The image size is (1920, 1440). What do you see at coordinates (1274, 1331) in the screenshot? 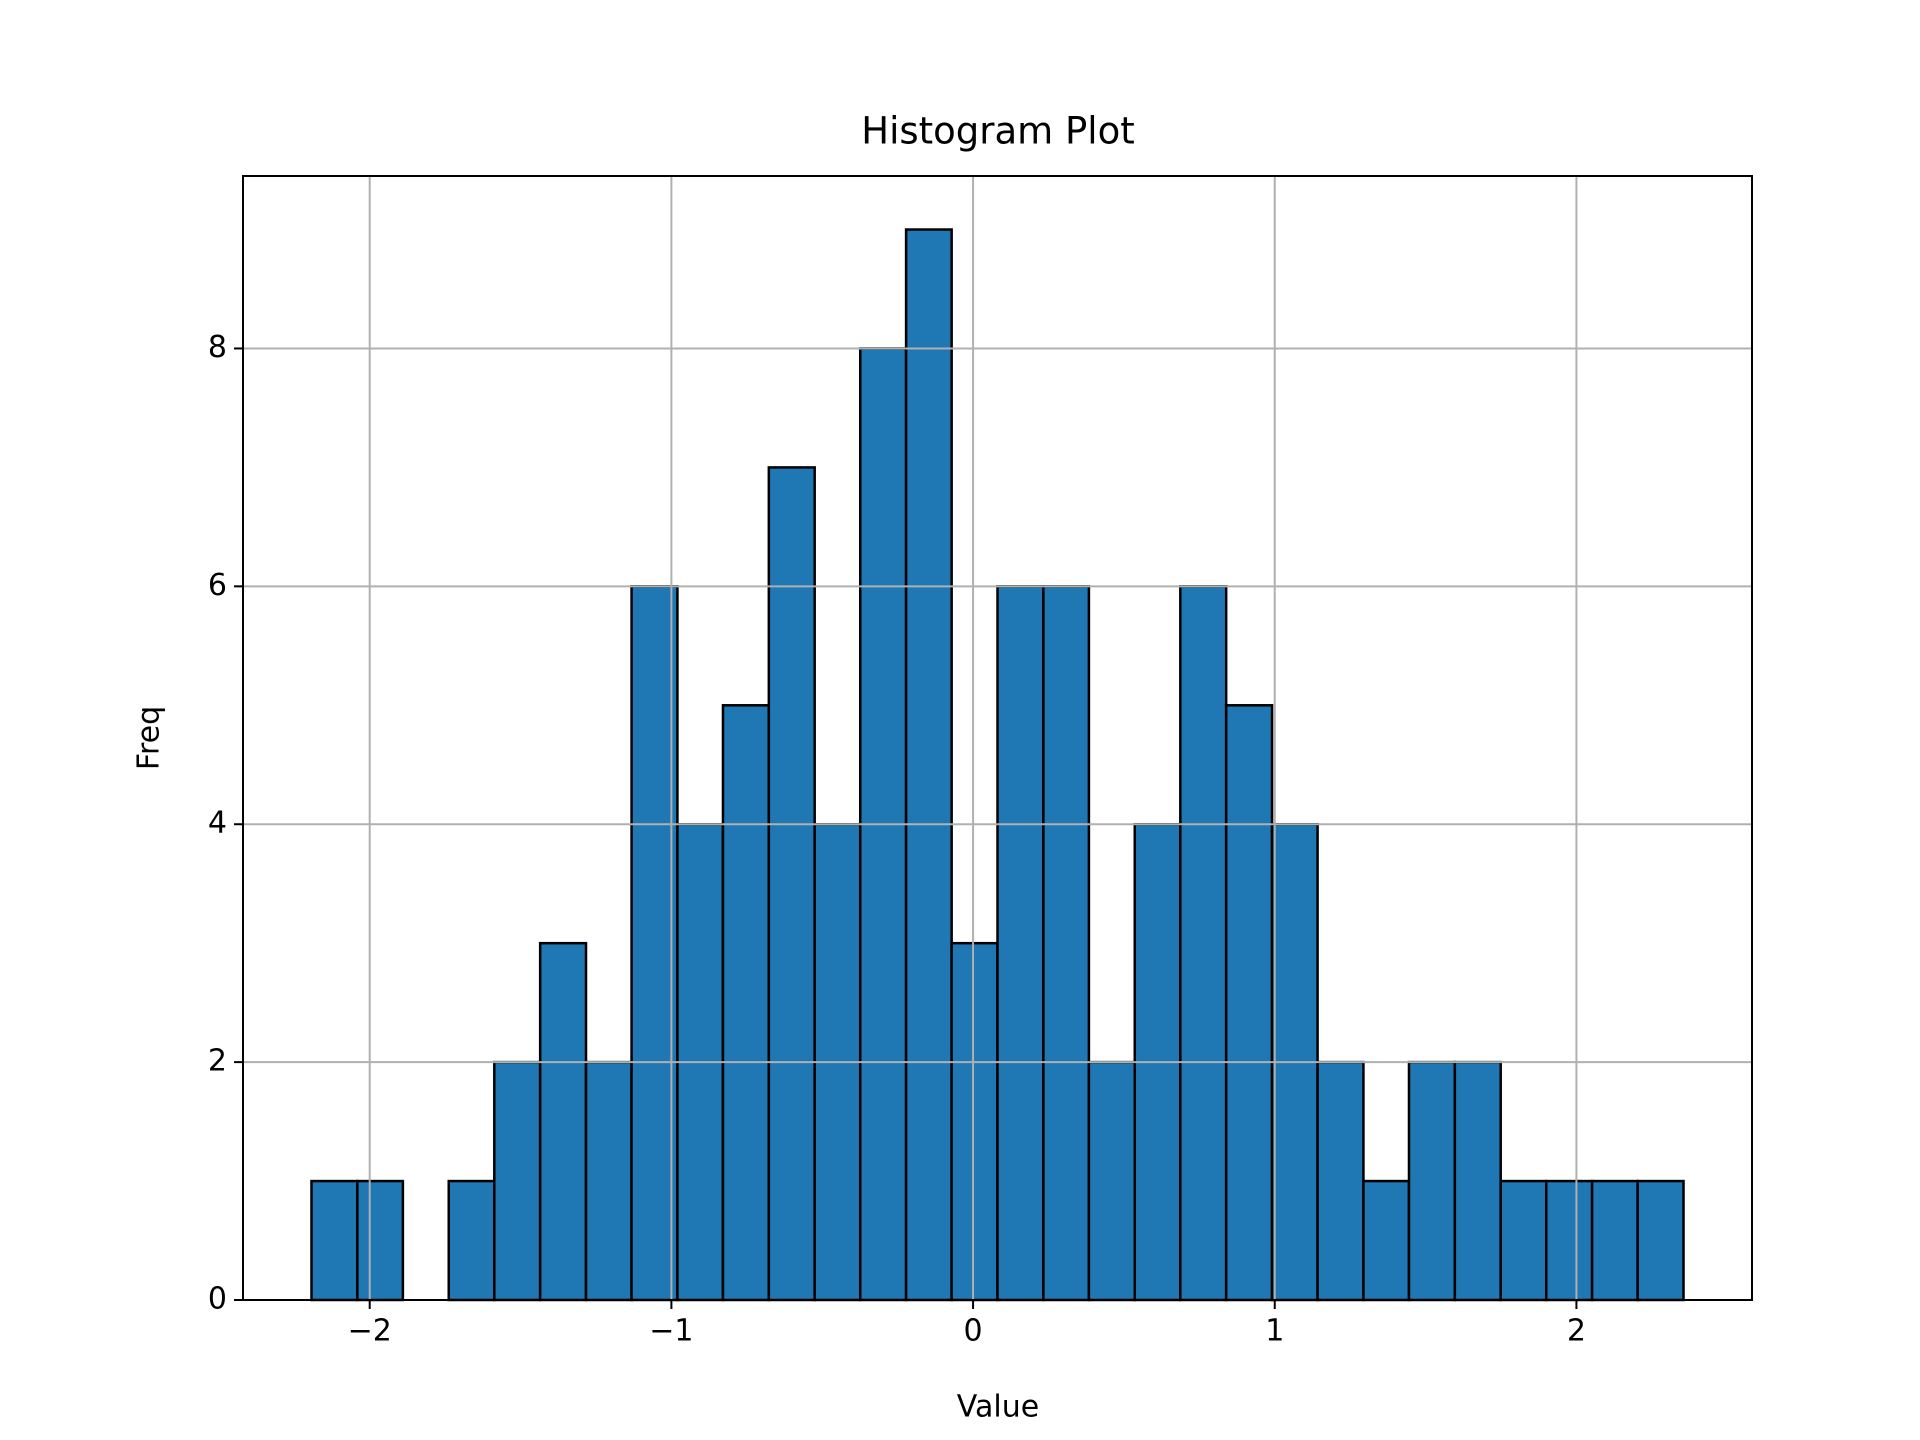
I see `x-tick-label: 1` at bounding box center [1274, 1331].